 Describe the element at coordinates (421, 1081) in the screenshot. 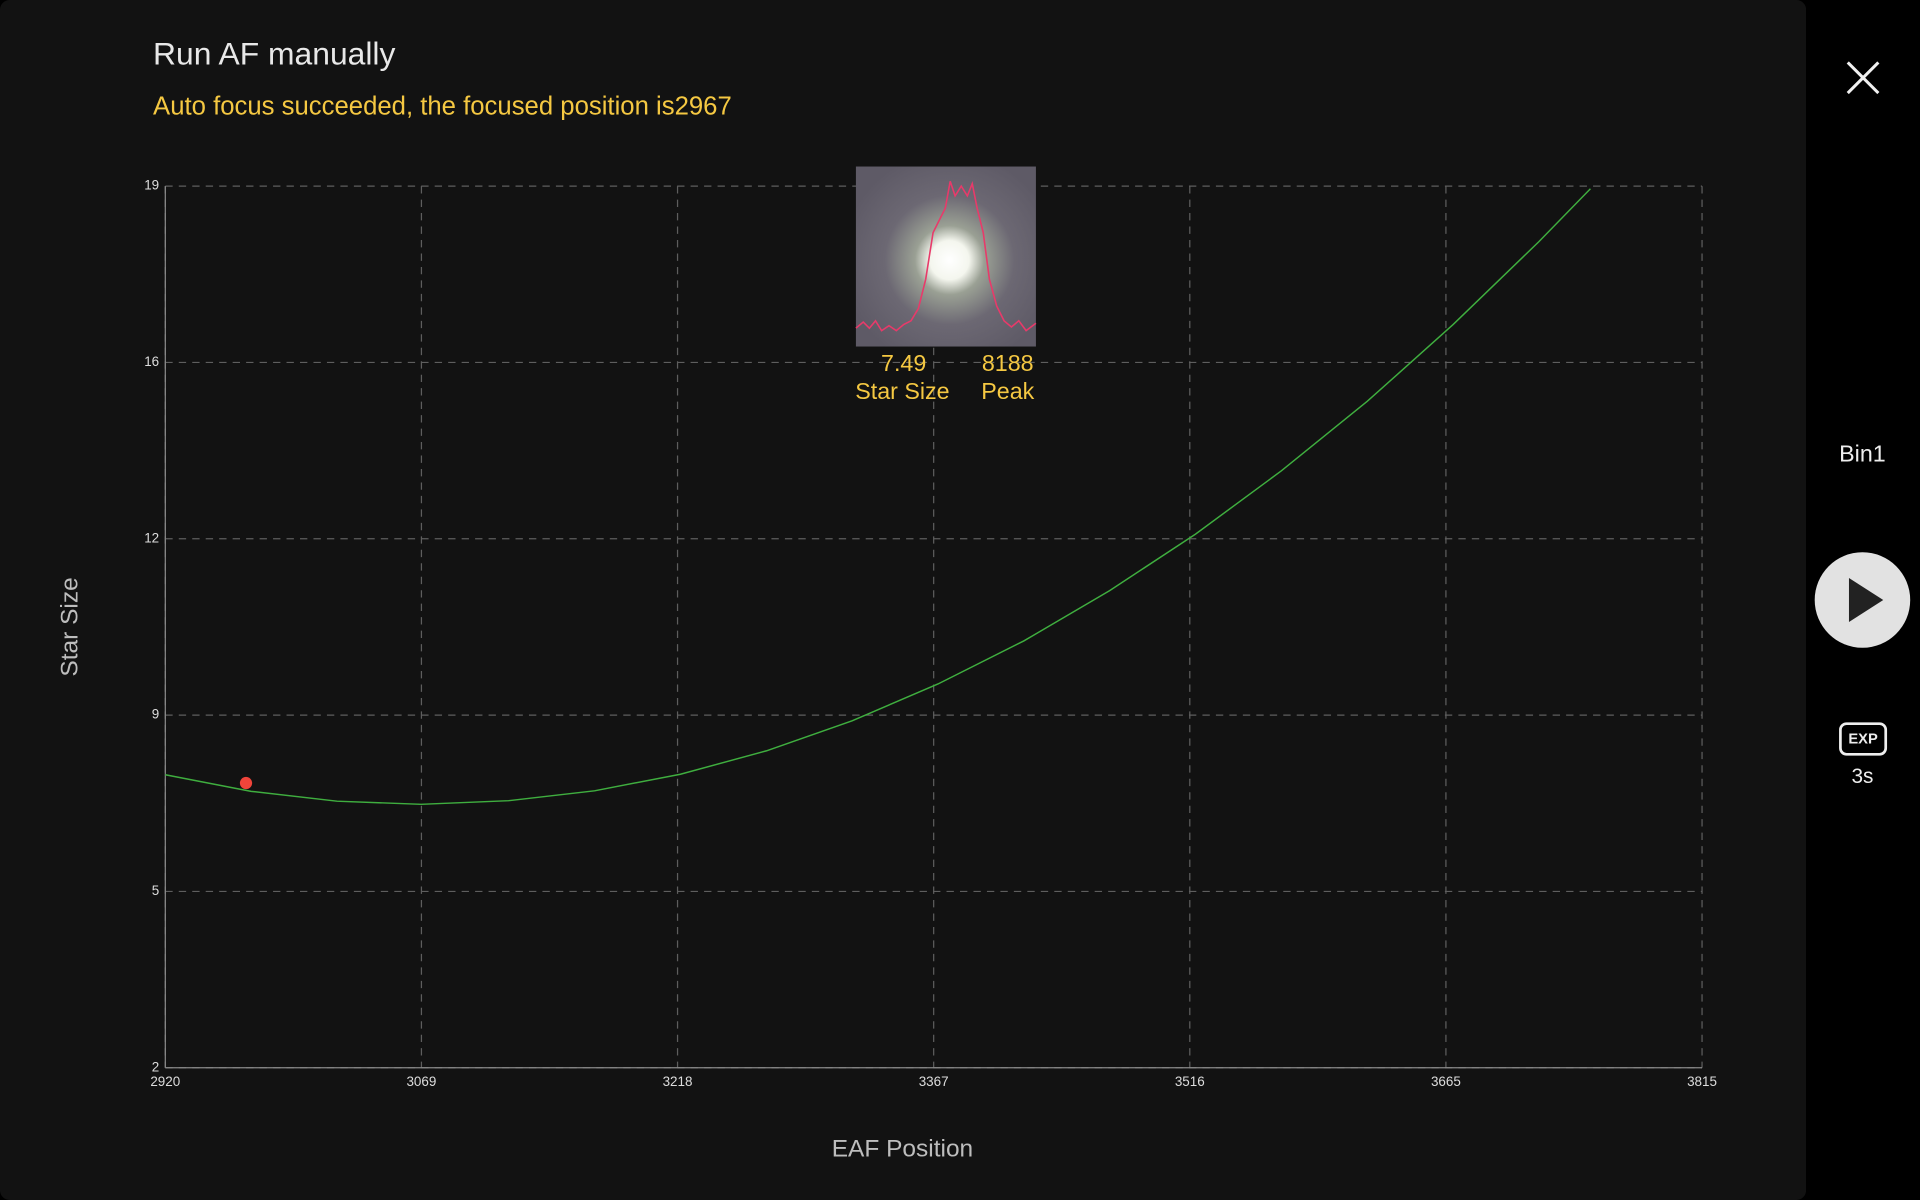

I see `x-tick-label: 3069` at that location.